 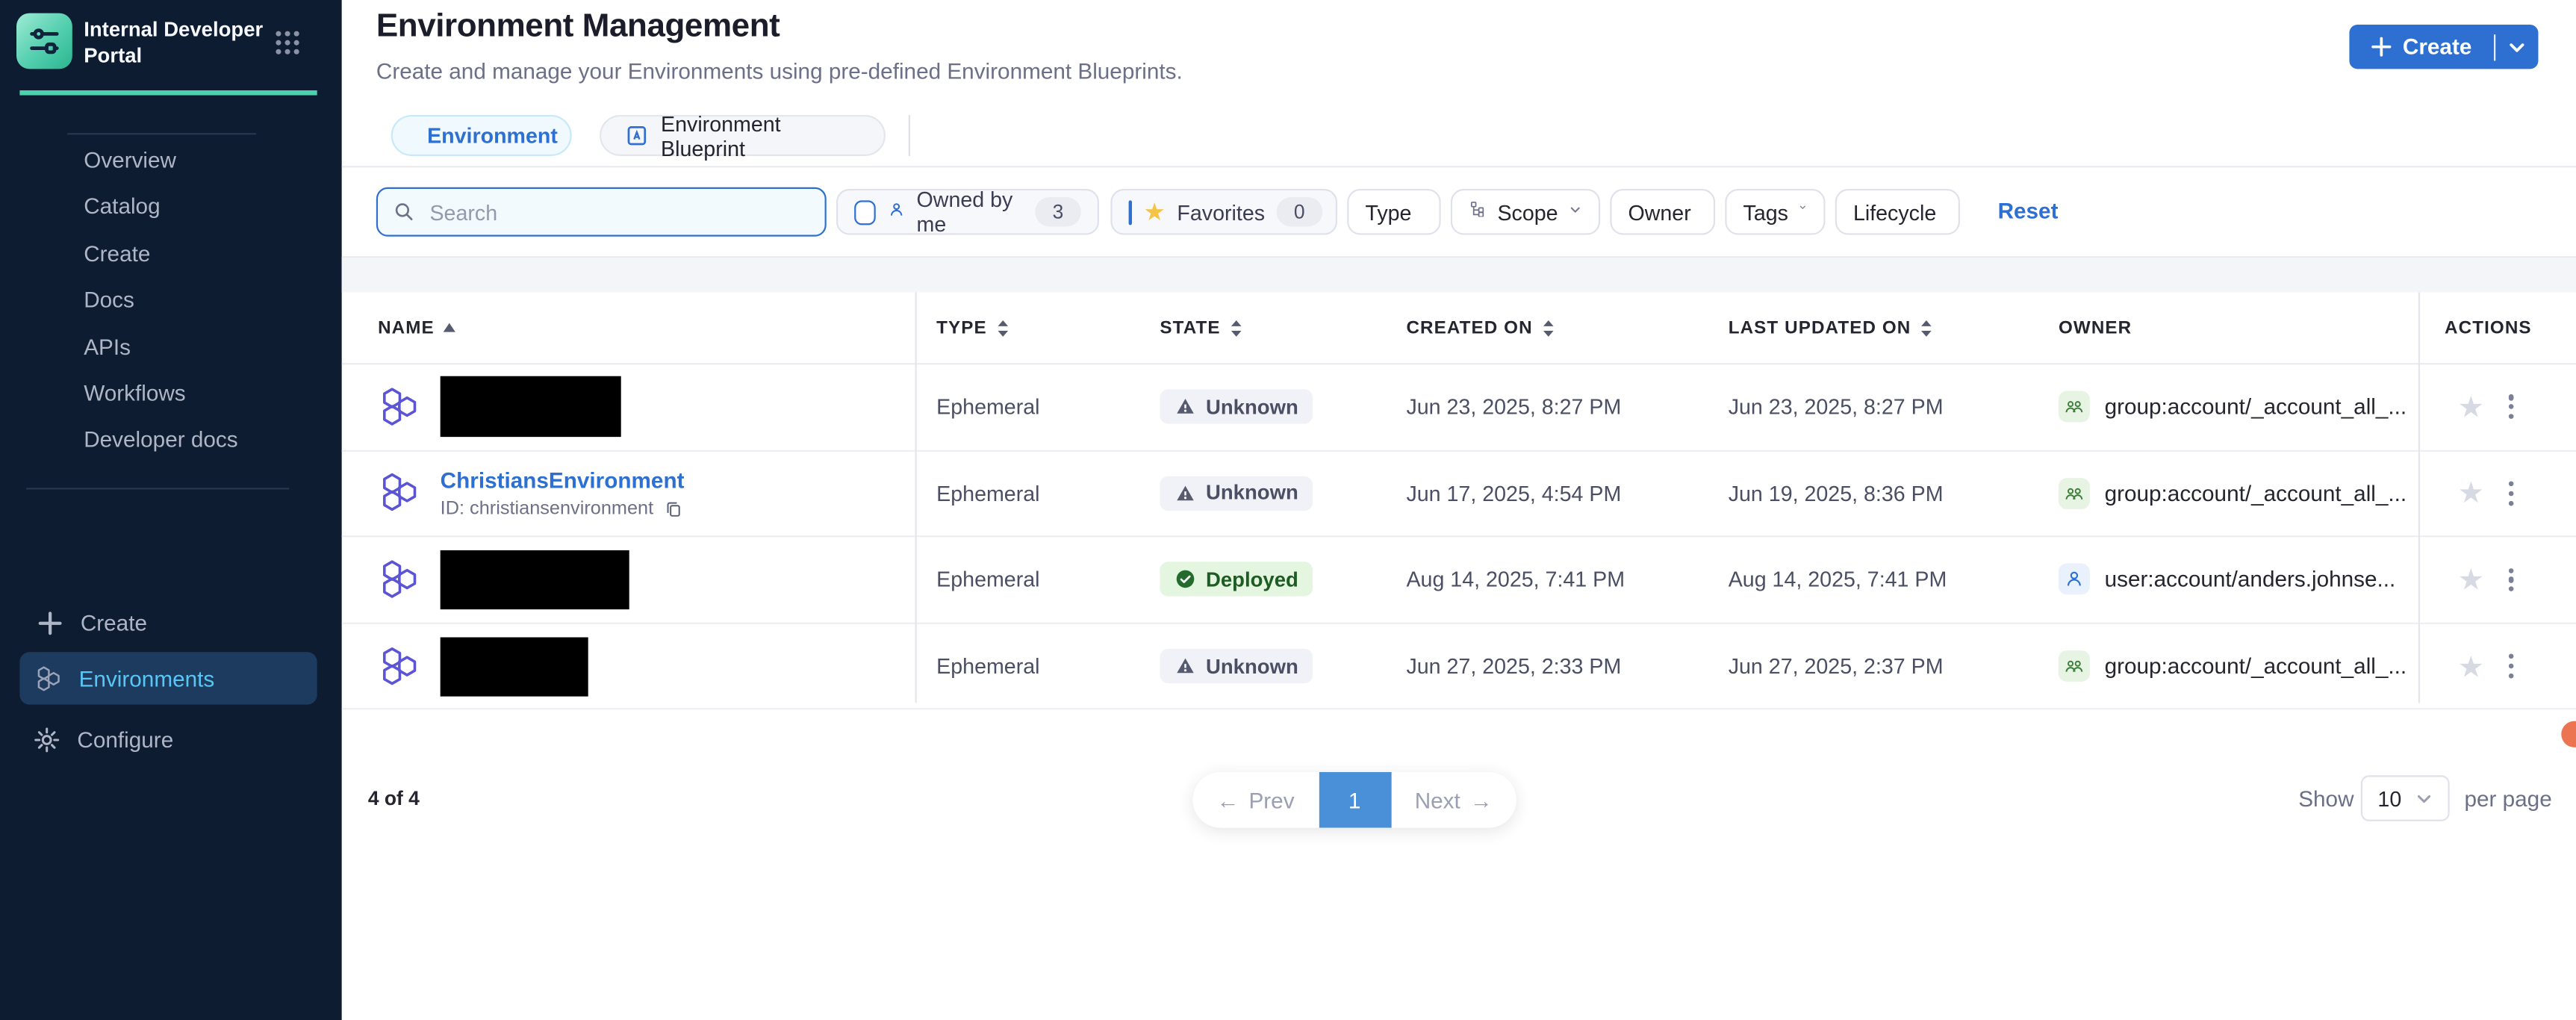 What do you see at coordinates (48, 678) in the screenshot?
I see `hexagons-icon` at bounding box center [48, 678].